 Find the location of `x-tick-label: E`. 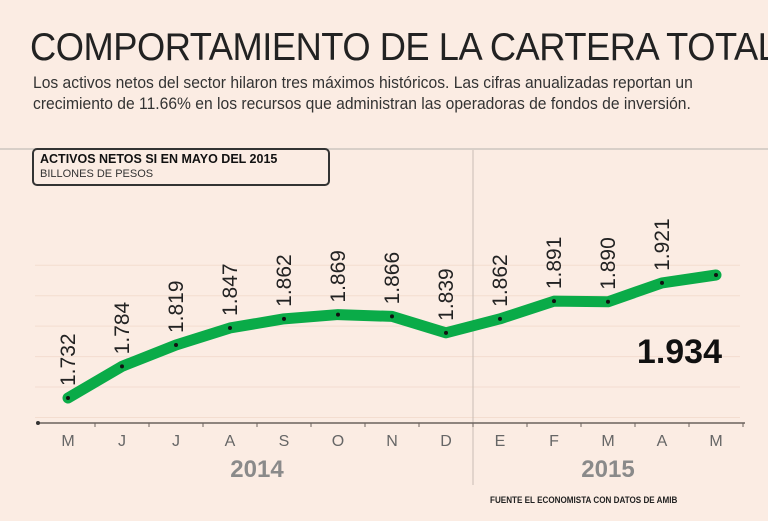

x-tick-label: E is located at coordinates (500, 441).